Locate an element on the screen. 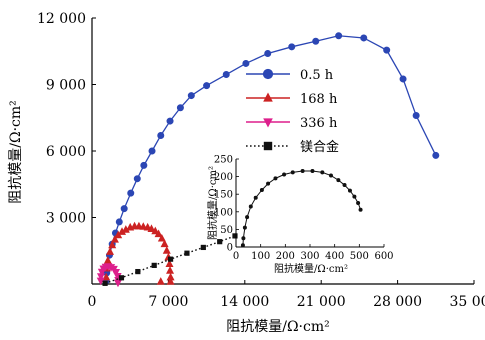 This screenshot has height=340, width=485. inset-x-tick-label: 0 is located at coordinates (236, 256).